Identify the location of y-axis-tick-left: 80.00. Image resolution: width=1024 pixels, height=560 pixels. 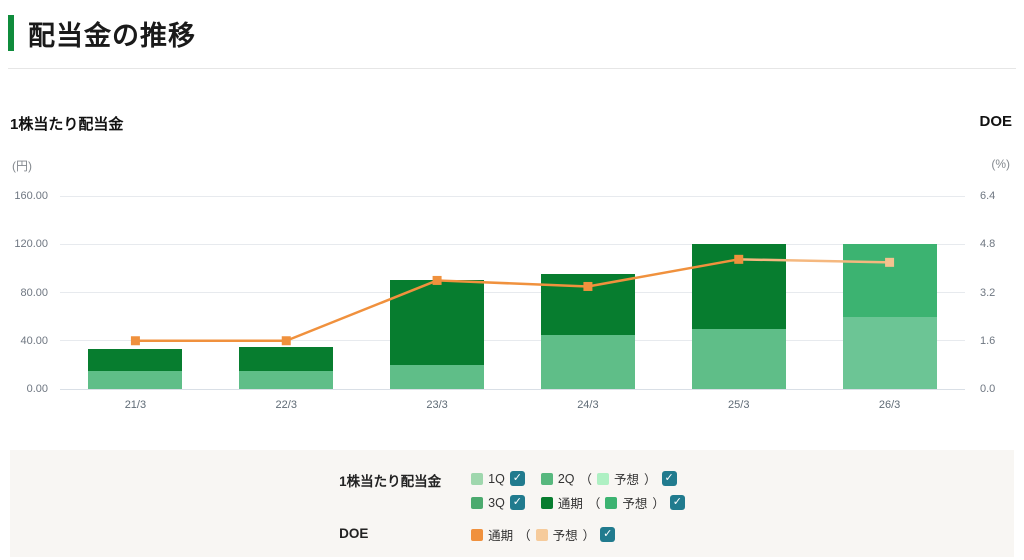
(34, 292).